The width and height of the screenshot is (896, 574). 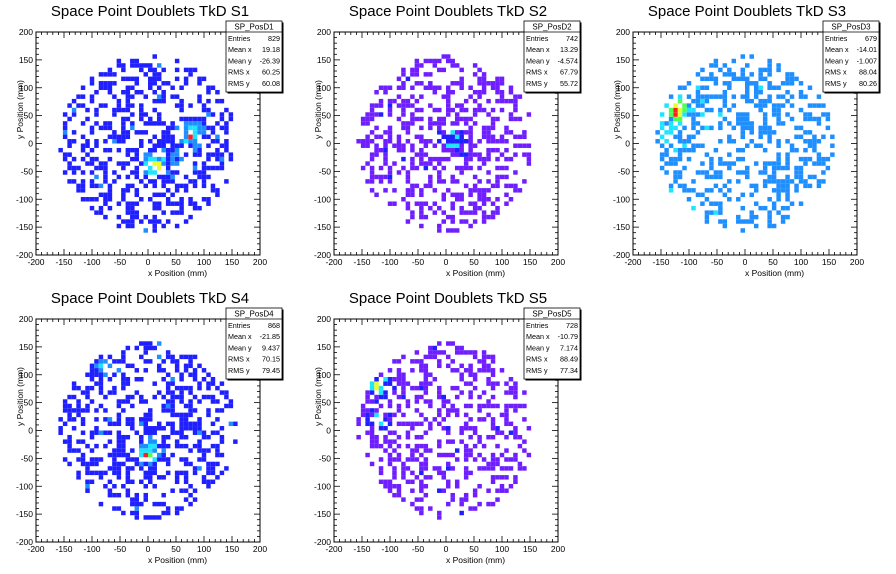 I want to click on stats-label-mean-x: Mean x, so click(x=837, y=49).